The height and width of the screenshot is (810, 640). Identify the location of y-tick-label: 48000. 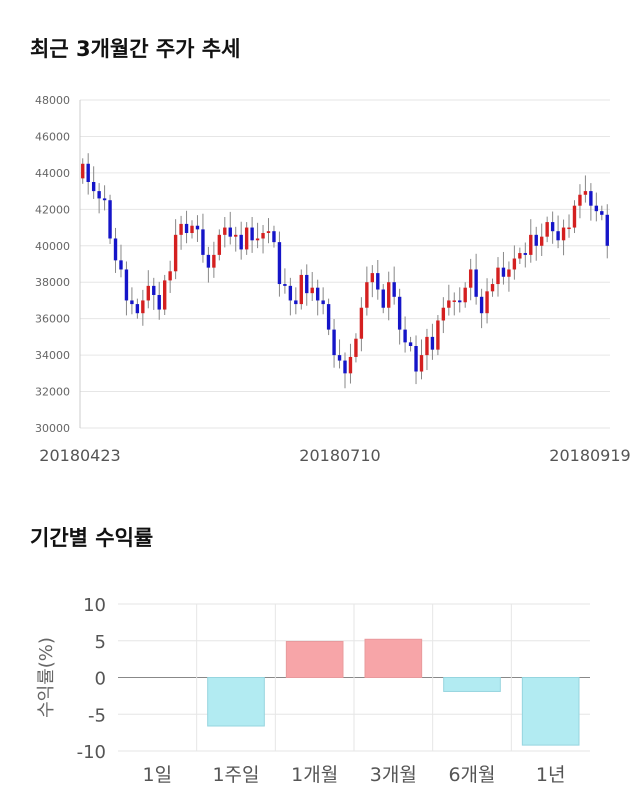
(52, 100).